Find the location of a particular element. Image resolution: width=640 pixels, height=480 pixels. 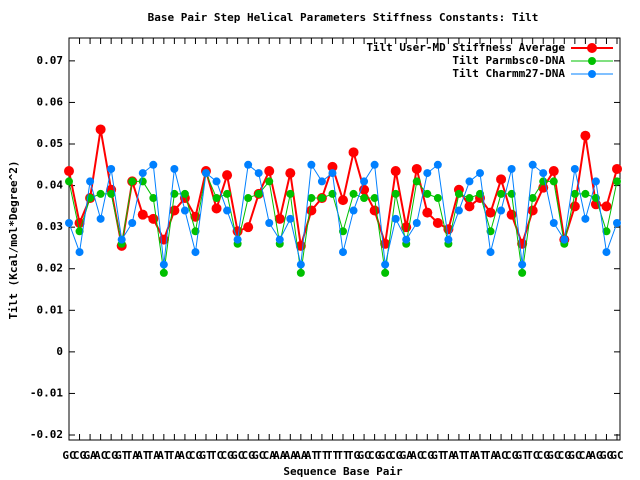

y-tick-label: 0.06 is located at coordinates (50, 101).